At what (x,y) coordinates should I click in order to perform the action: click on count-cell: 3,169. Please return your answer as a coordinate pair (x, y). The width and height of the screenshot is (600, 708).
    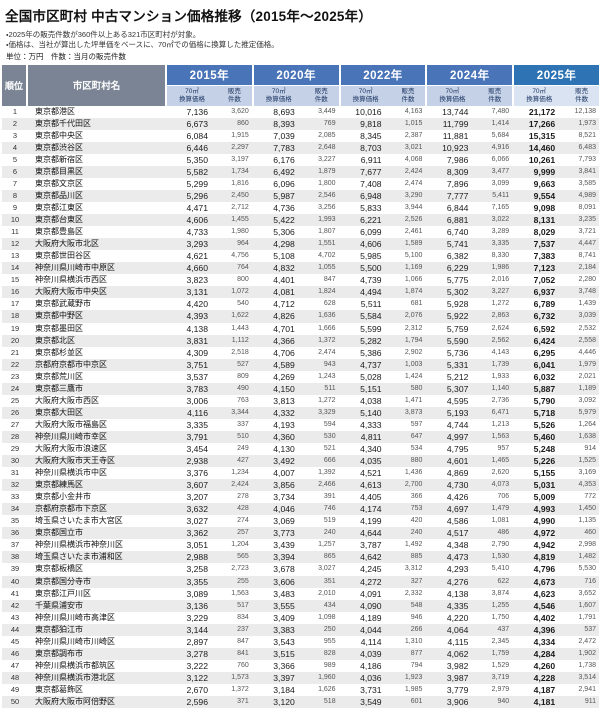
    Looking at the image, I should click on (587, 473).